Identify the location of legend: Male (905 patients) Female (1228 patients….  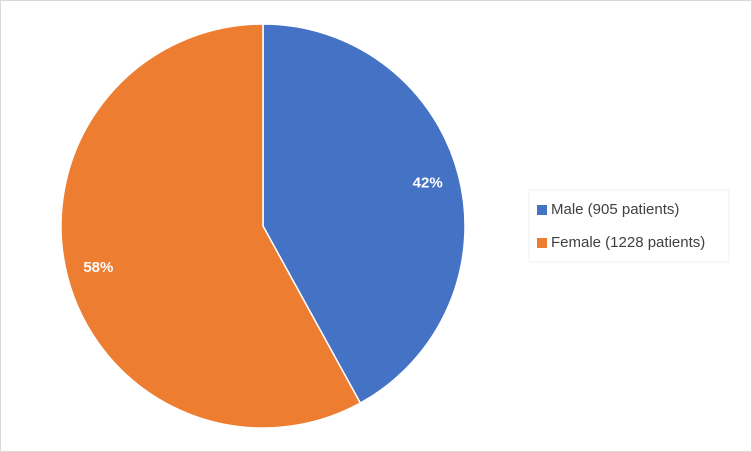
(621, 226).